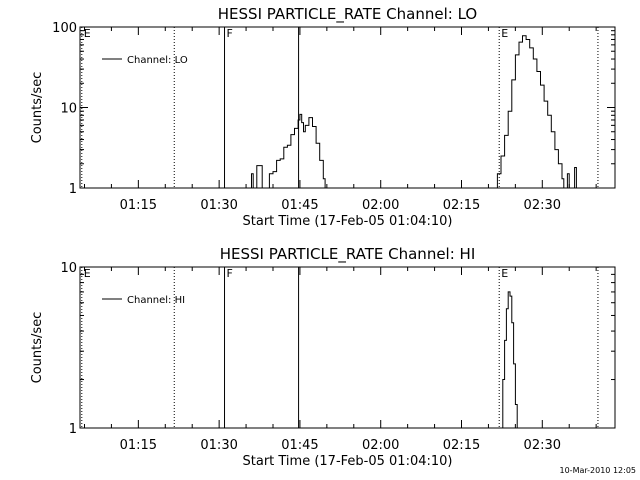 The image size is (640, 480). Describe the element at coordinates (64, 28) in the screenshot. I see `y-tick-label: 100` at that location.